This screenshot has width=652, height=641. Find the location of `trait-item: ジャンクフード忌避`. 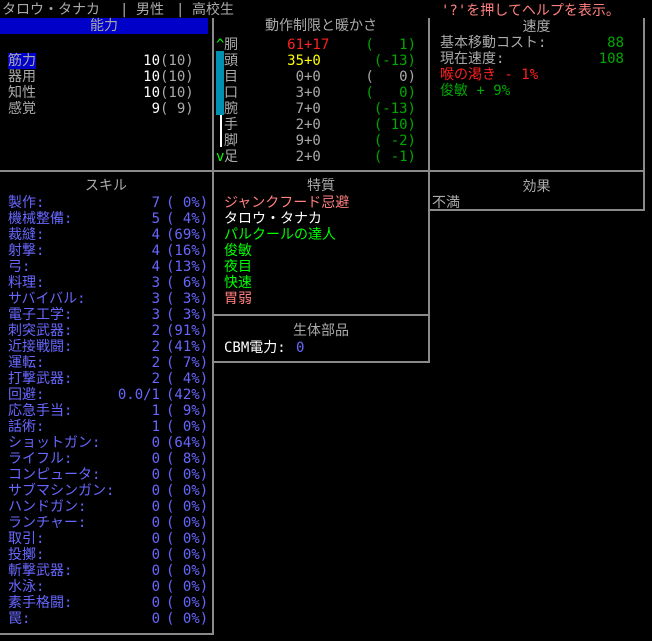

trait-item: ジャンクフード忌避 is located at coordinates (287, 203).